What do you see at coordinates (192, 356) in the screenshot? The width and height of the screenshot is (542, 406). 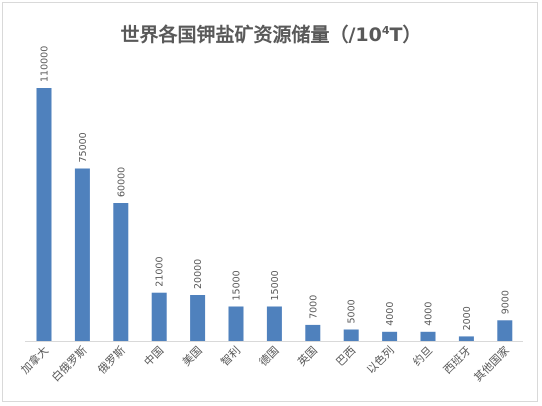 I see `category-label-4: 美国` at bounding box center [192, 356].